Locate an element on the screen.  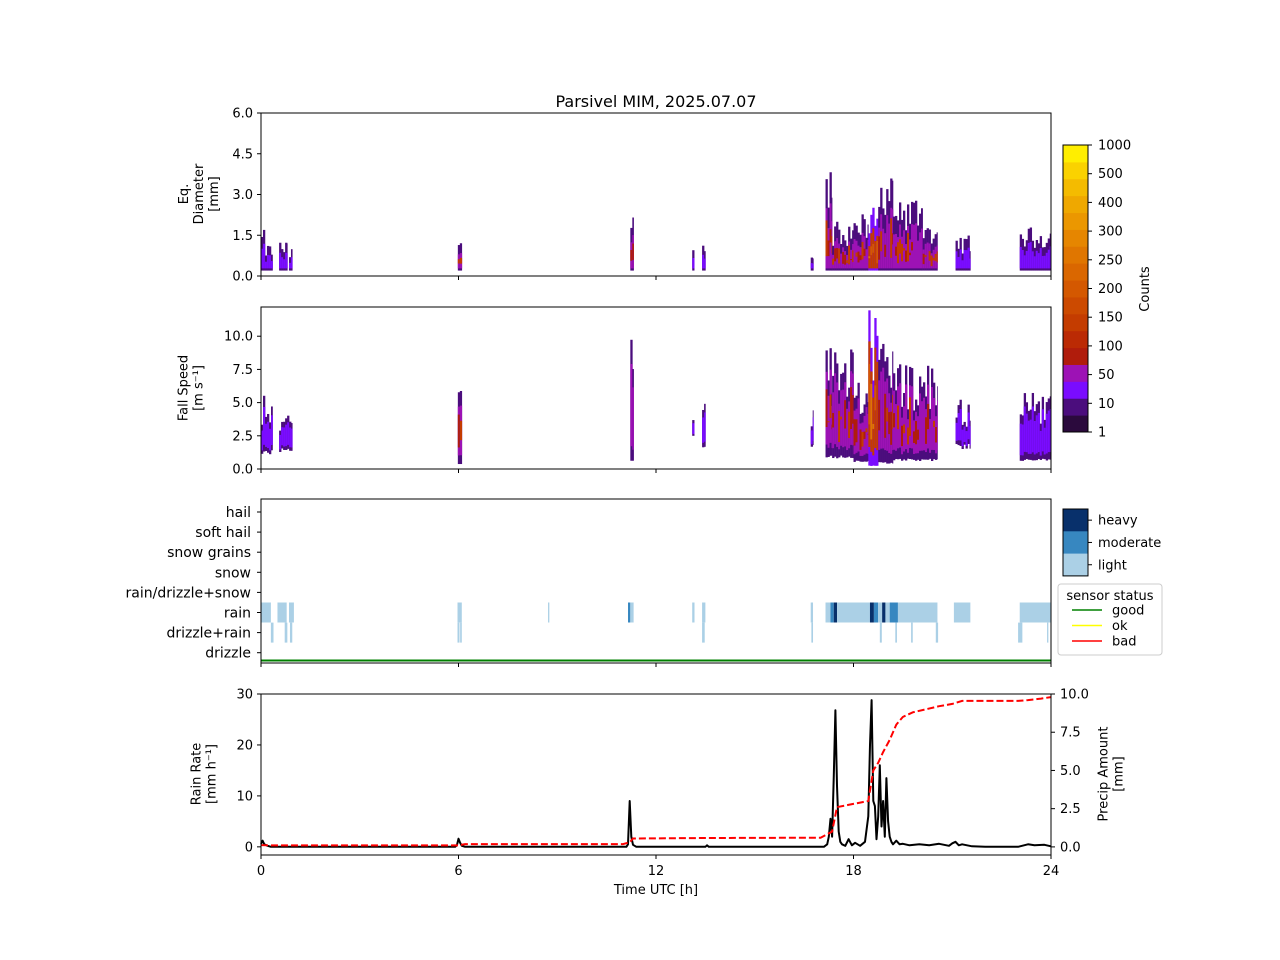
colorbar-tick-label: 250 is located at coordinates (1110, 260).